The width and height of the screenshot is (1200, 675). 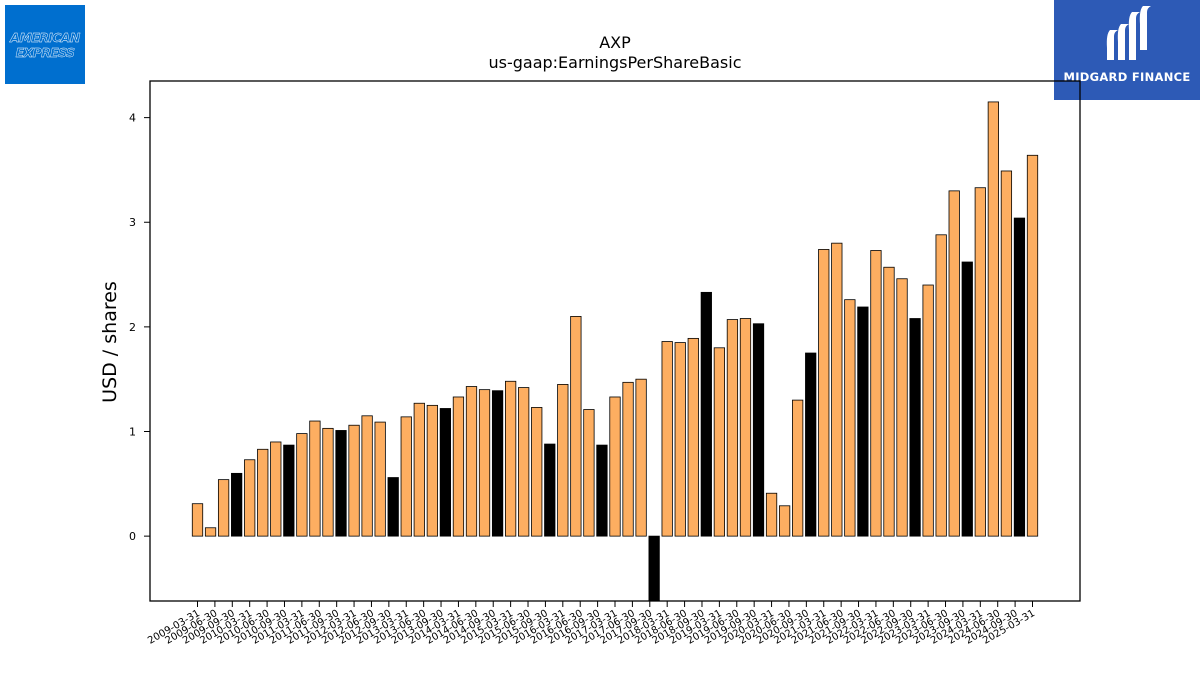 What do you see at coordinates (45, 37) in the screenshot?
I see `logo-line-1: AMERICAN` at bounding box center [45, 37].